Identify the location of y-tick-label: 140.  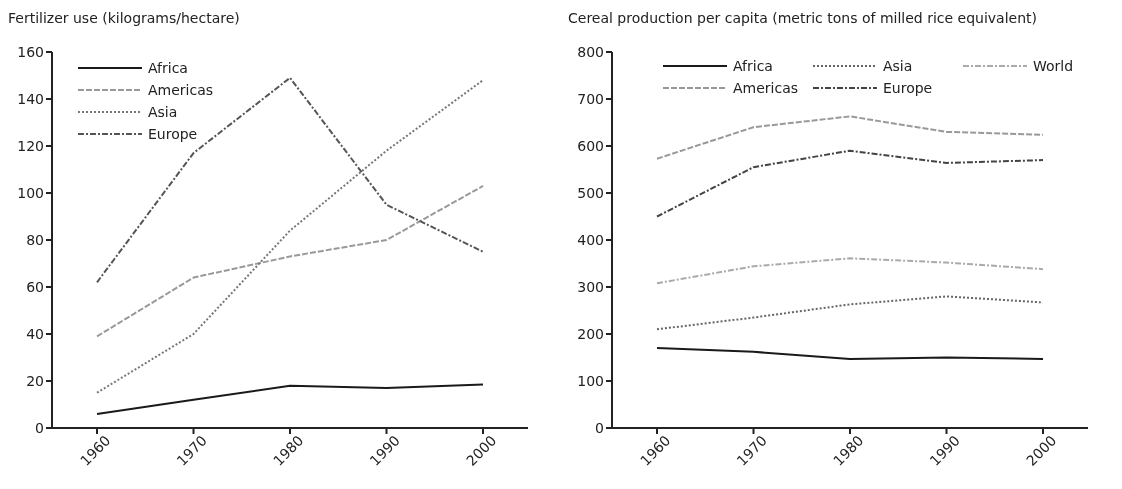
(30, 98).